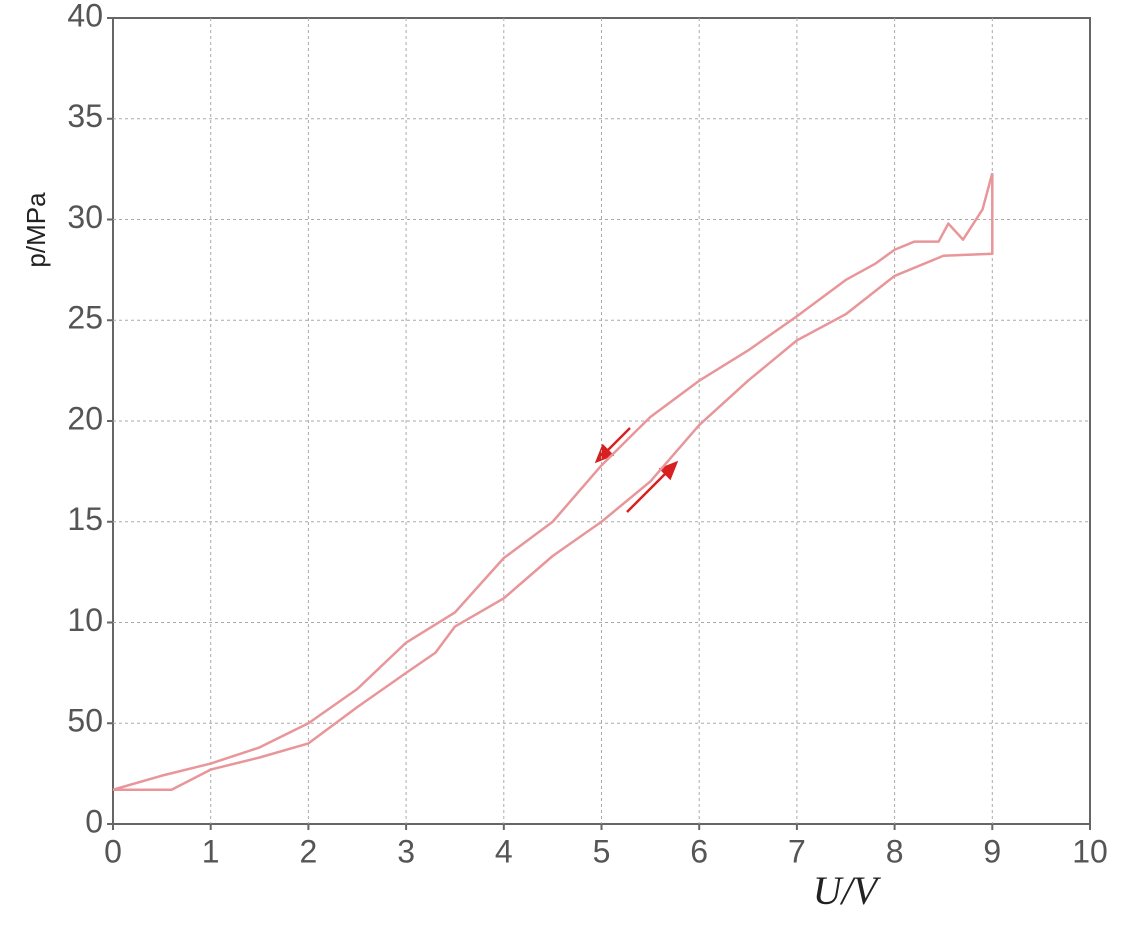 The height and width of the screenshot is (928, 1129). What do you see at coordinates (36, 230) in the screenshot?
I see `y-axis-label: p/MPa` at bounding box center [36, 230].